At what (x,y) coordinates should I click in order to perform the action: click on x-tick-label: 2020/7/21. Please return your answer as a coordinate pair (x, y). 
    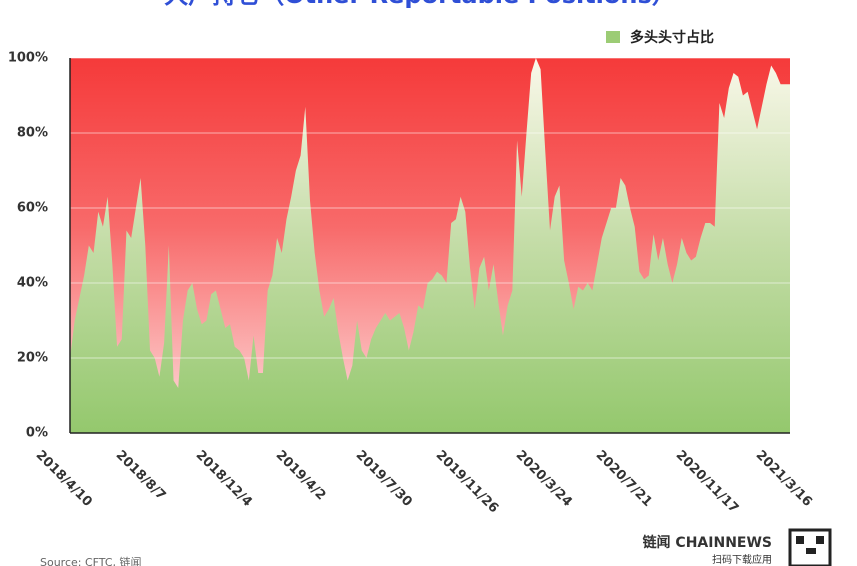
    Looking at the image, I should click on (624, 479).